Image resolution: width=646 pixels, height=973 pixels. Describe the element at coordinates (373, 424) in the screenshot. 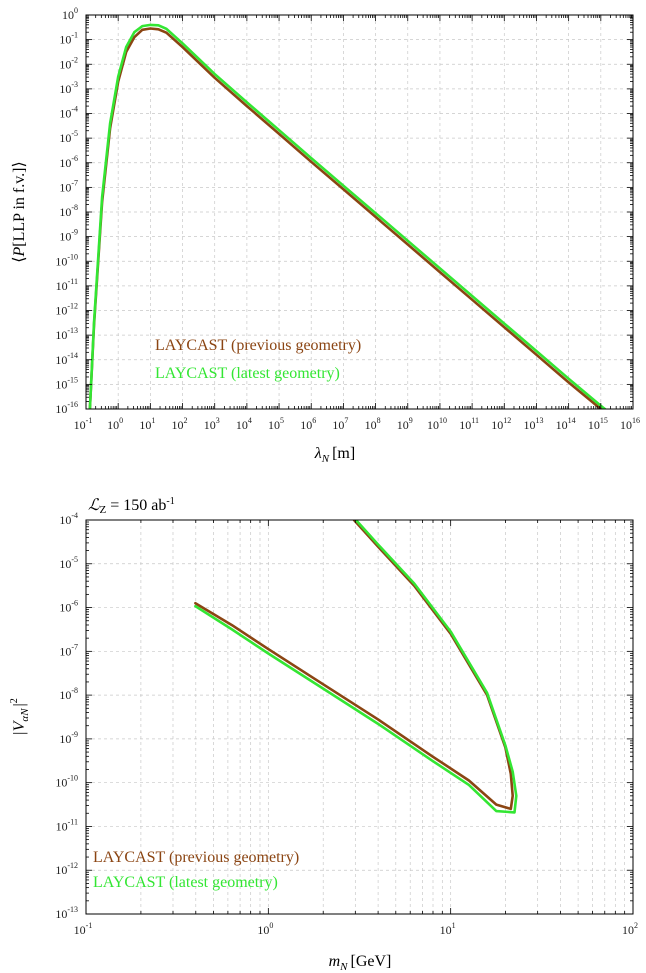

I see `x-tick-label: 10⁸` at that location.